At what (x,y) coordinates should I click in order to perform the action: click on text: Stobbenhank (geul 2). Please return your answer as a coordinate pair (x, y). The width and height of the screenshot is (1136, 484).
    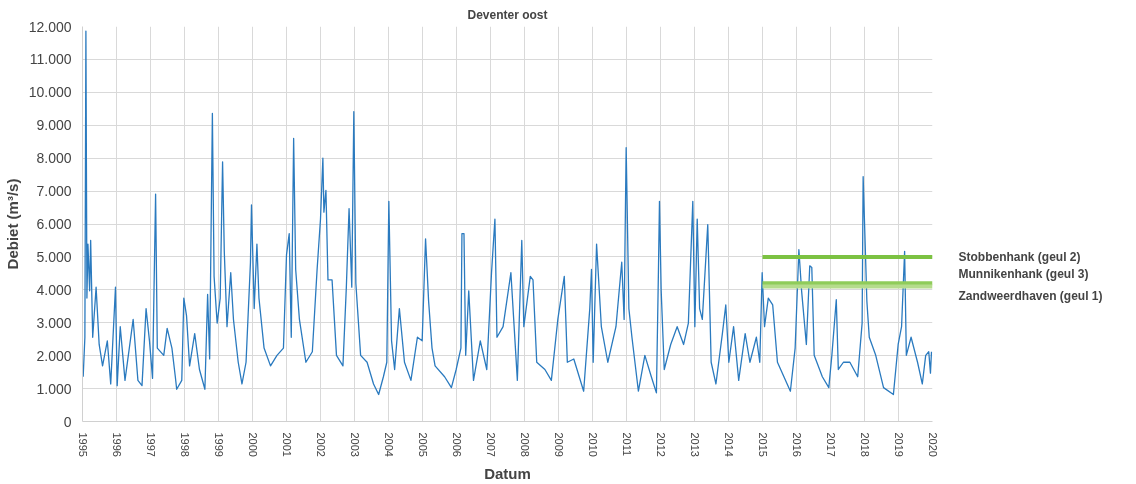
    Looking at the image, I should click on (1019, 256).